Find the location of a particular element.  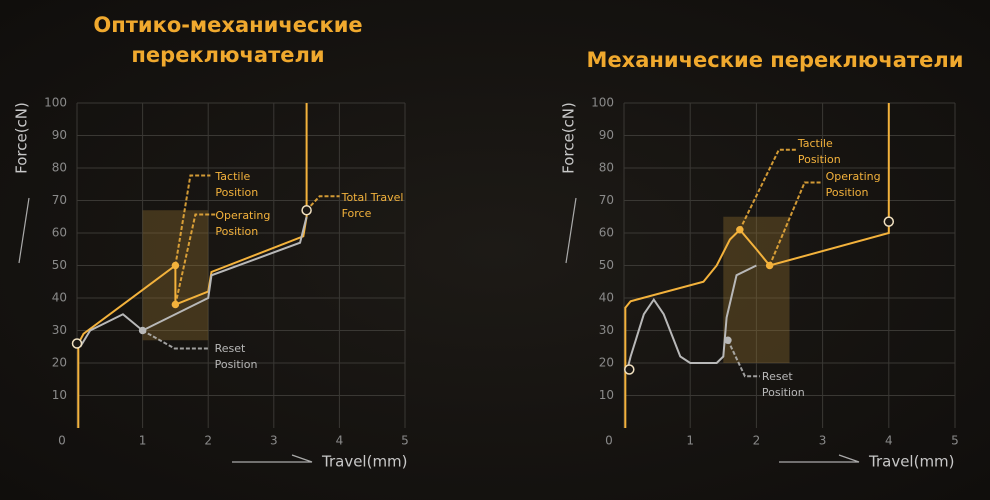

chart-title: Механические переключатели is located at coordinates (775, 60).